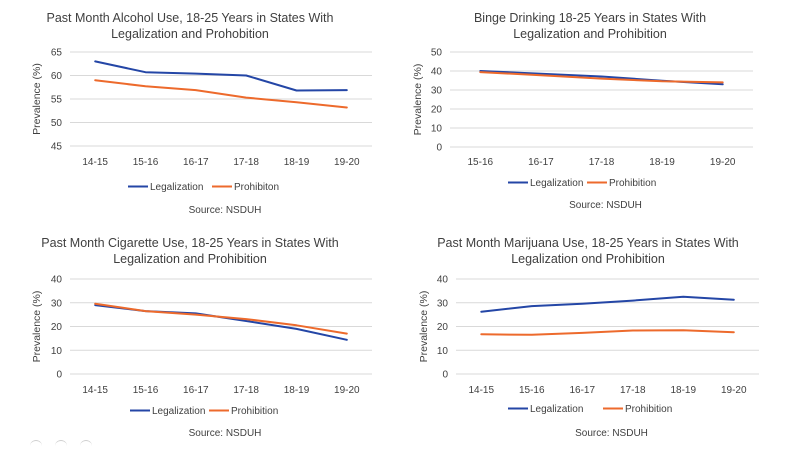  I want to click on y-tick-label: 45, so click(57, 147).